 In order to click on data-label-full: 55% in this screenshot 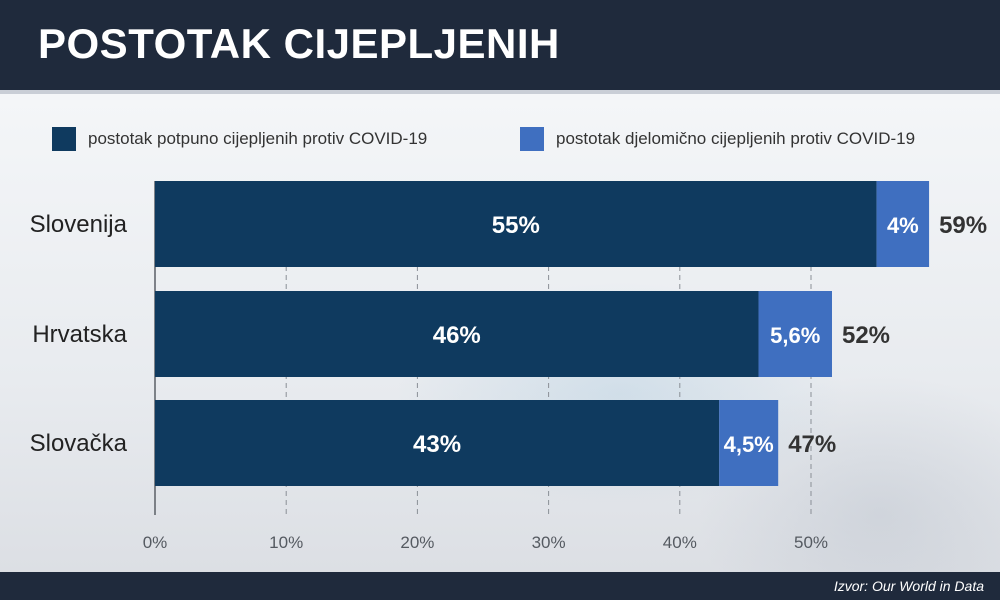, I will do `click(516, 225)`.